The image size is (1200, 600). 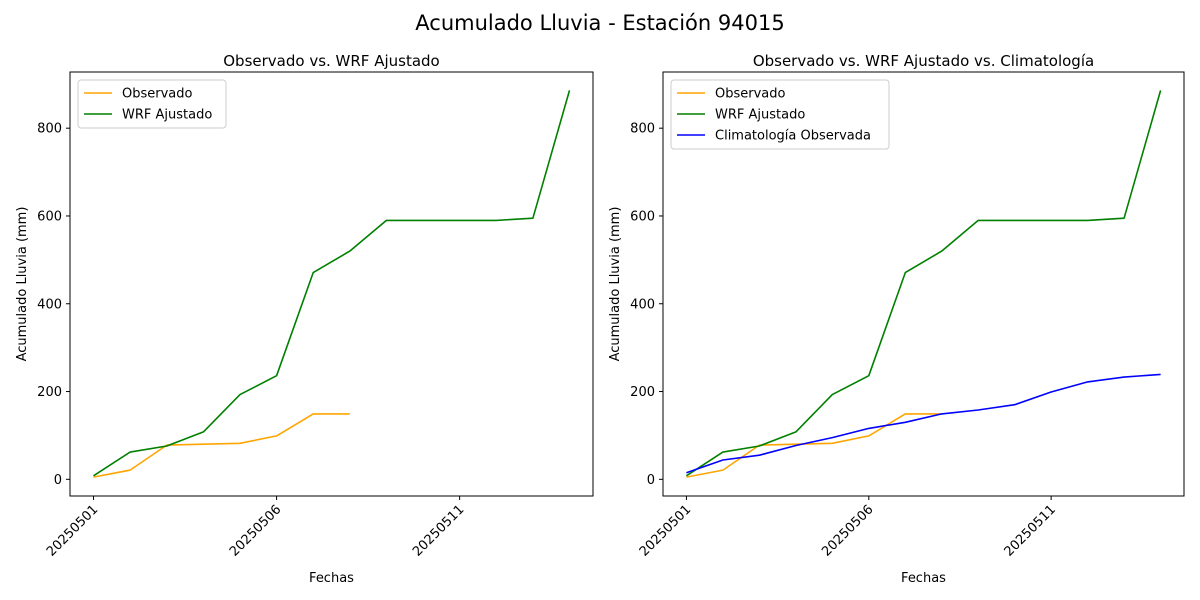 I want to click on chart-title: Observado vs. WRF Ajustado, so click(x=331, y=61).